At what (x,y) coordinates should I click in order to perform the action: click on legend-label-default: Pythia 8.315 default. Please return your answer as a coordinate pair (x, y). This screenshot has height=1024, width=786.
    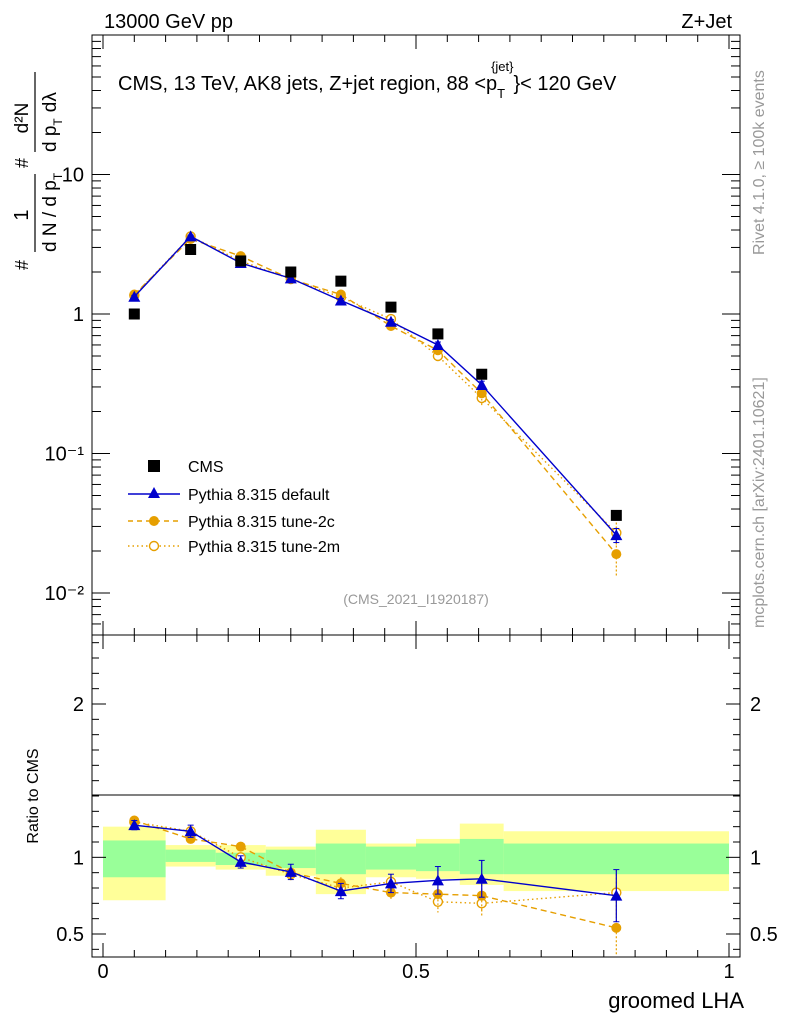
    Looking at the image, I should click on (259, 495).